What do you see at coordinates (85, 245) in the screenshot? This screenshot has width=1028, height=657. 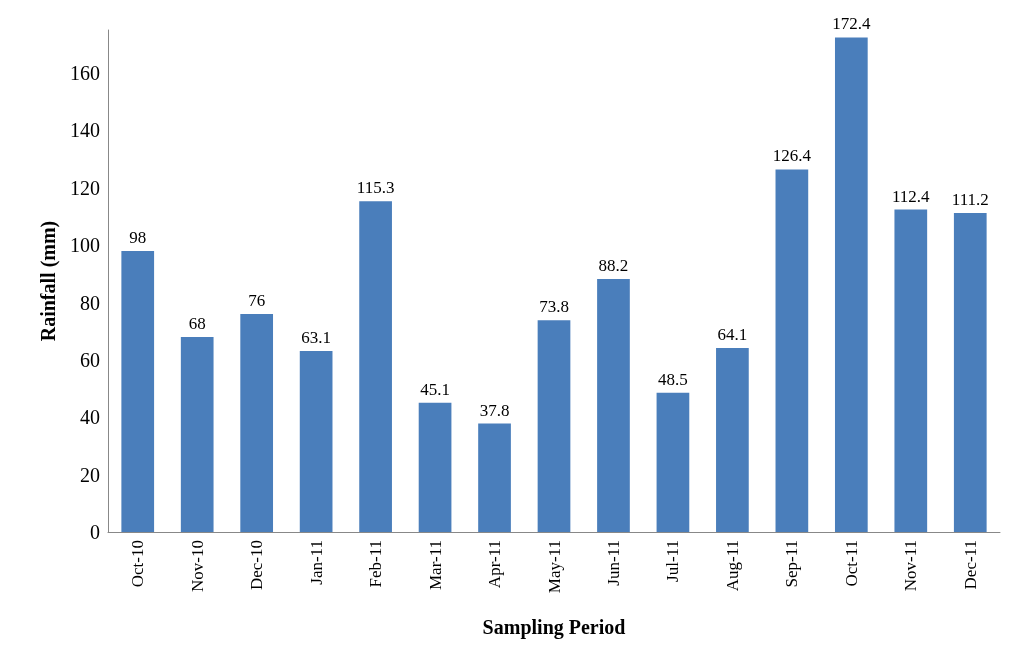 I see `y-tick-label: 100` at bounding box center [85, 245].